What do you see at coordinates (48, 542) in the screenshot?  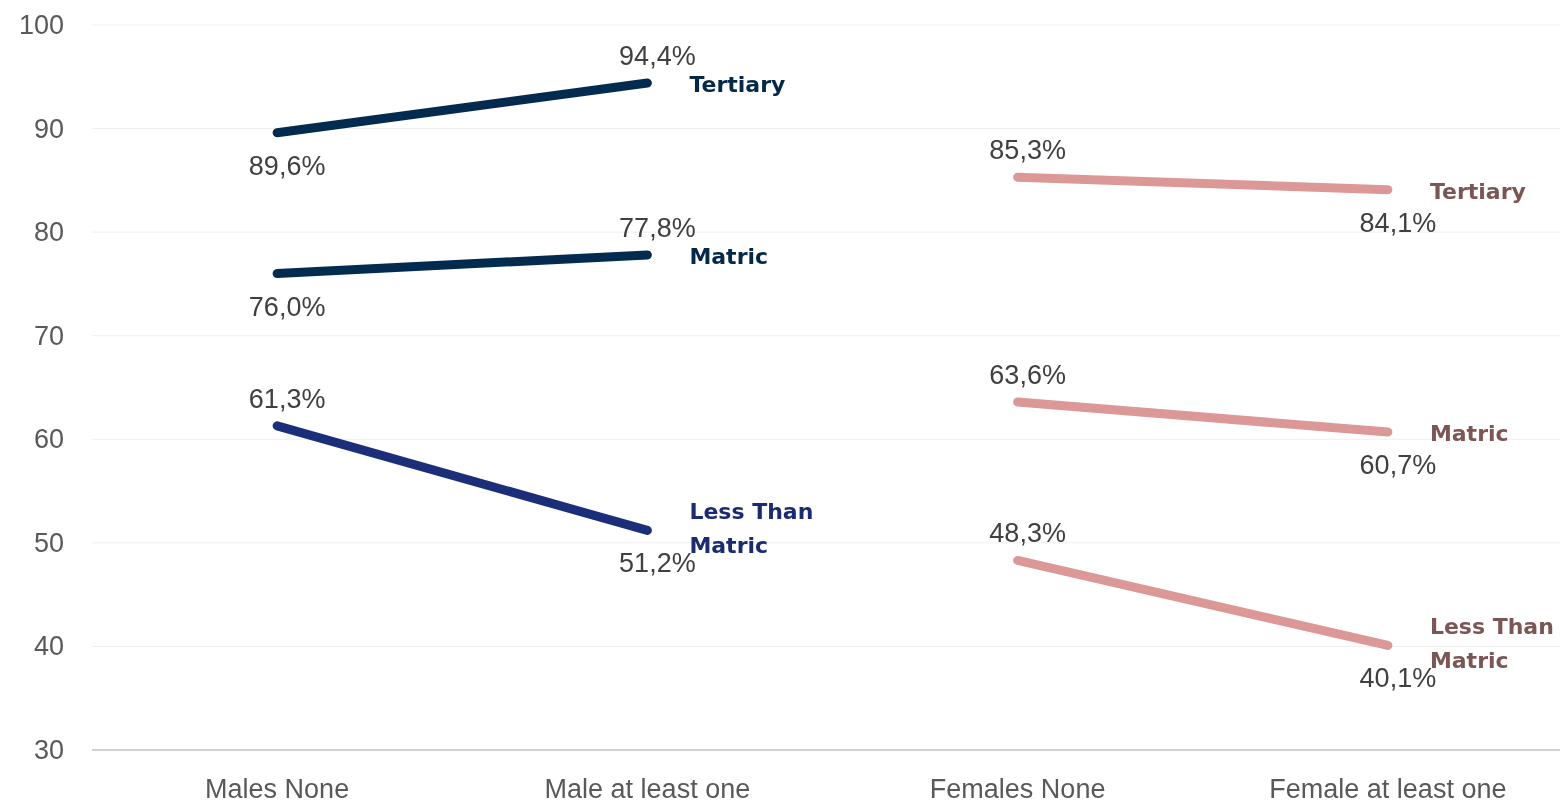 I see `y-tick-label: 50` at bounding box center [48, 542].